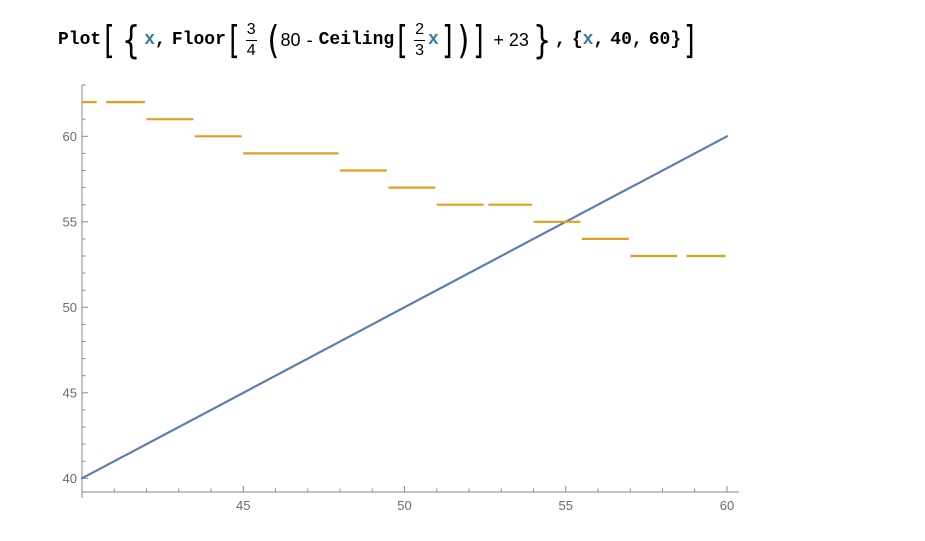  I want to click on fraction-three-quarters: 3 4, so click(251, 39).